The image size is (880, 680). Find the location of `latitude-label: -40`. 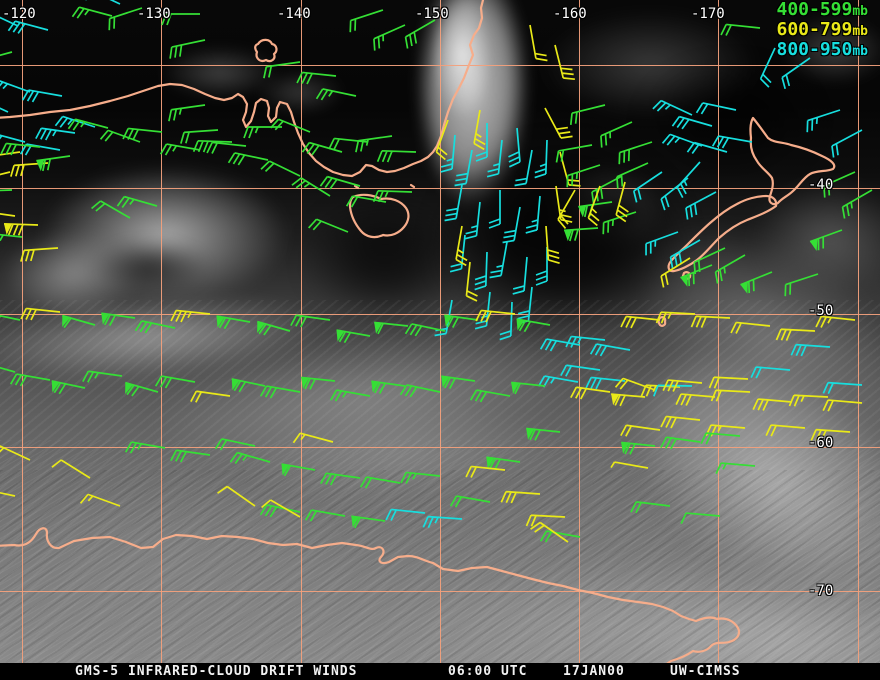

latitude-label: -40 is located at coordinates (821, 185).